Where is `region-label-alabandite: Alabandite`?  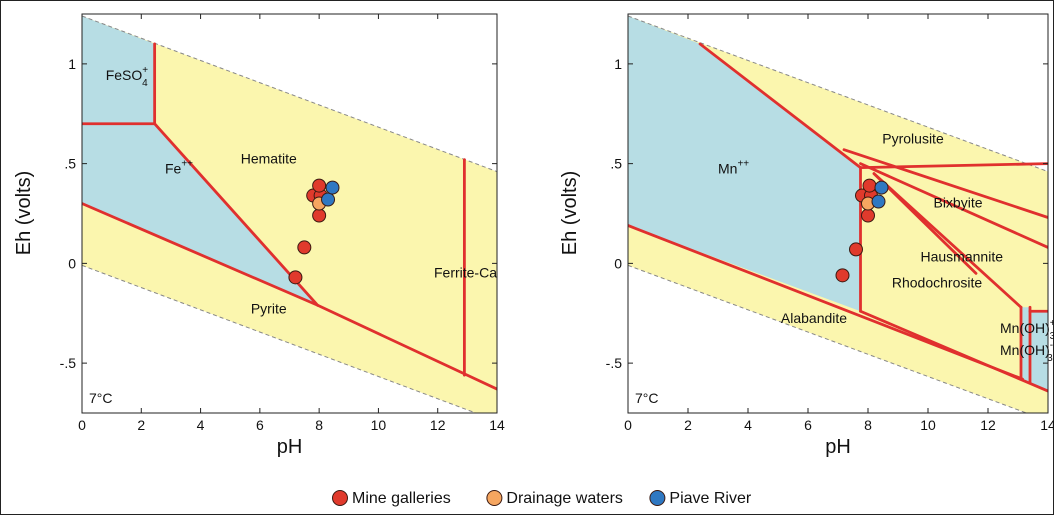
region-label-alabandite: Alabandite is located at coordinates (814, 318).